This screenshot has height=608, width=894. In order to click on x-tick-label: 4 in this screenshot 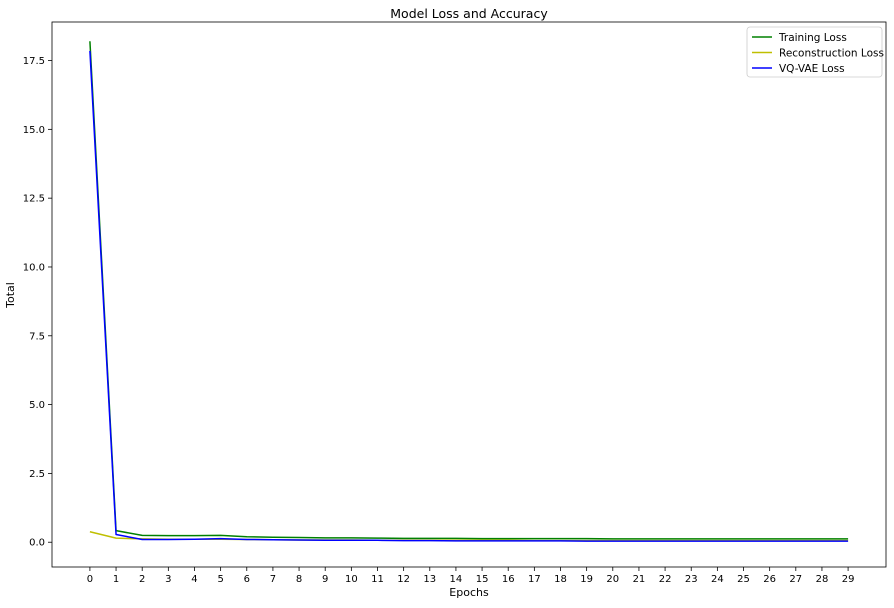, I will do `click(194, 579)`.